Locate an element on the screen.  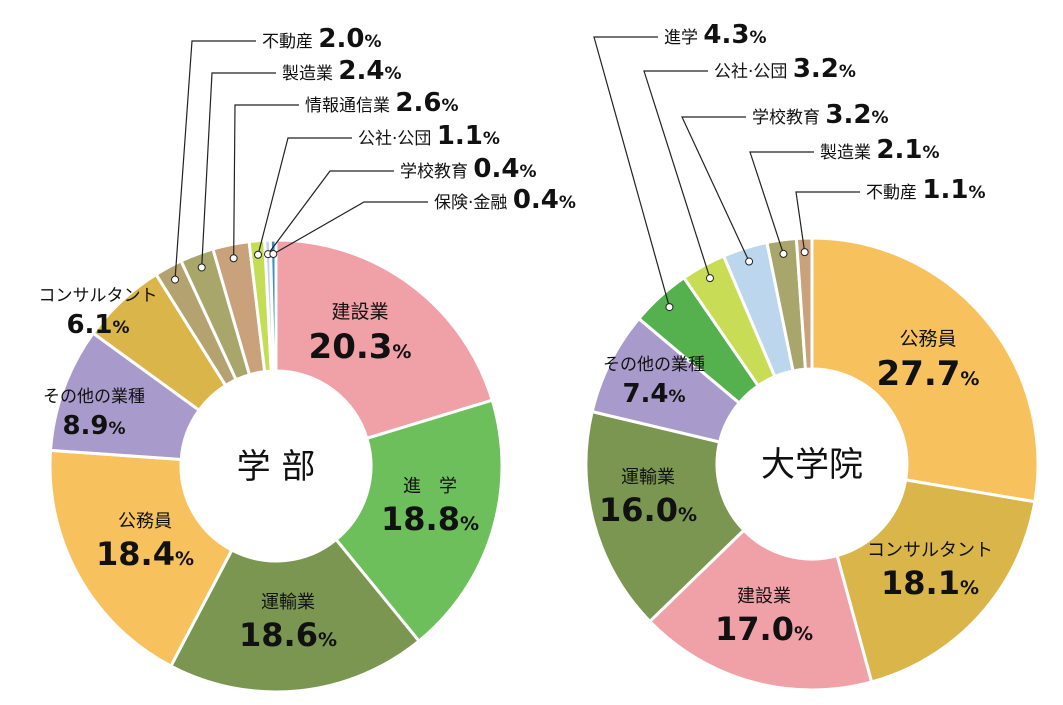
slice-value-ug-3: 18.4% is located at coordinates (145, 554).